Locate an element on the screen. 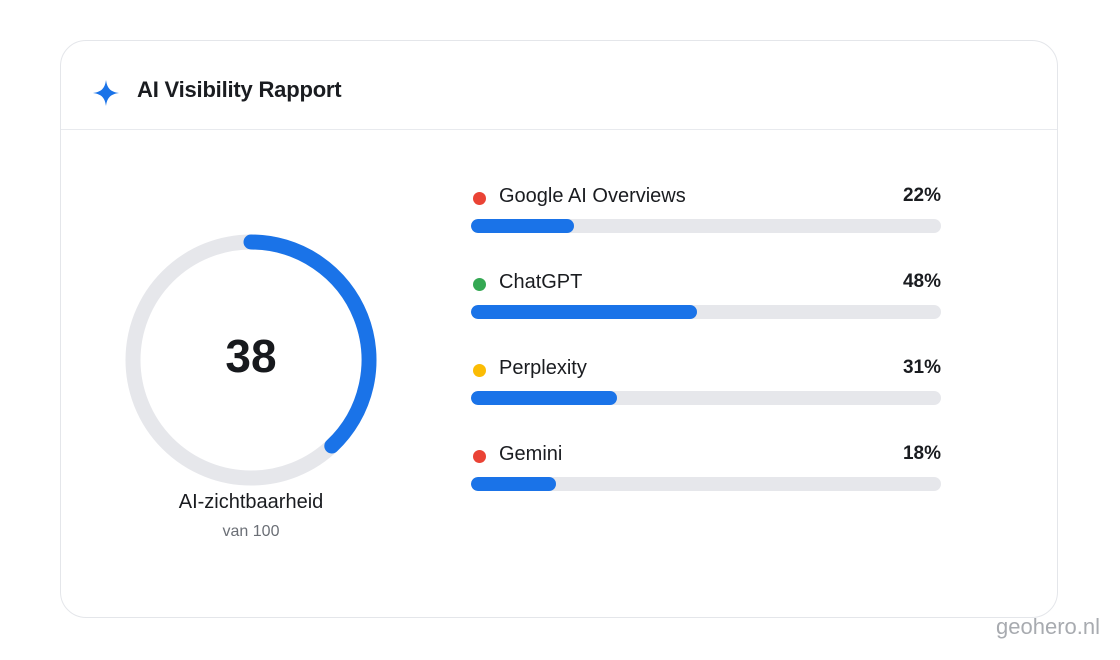  platform-item-perplexity: Perplexity 31% is located at coordinates (706, 398).